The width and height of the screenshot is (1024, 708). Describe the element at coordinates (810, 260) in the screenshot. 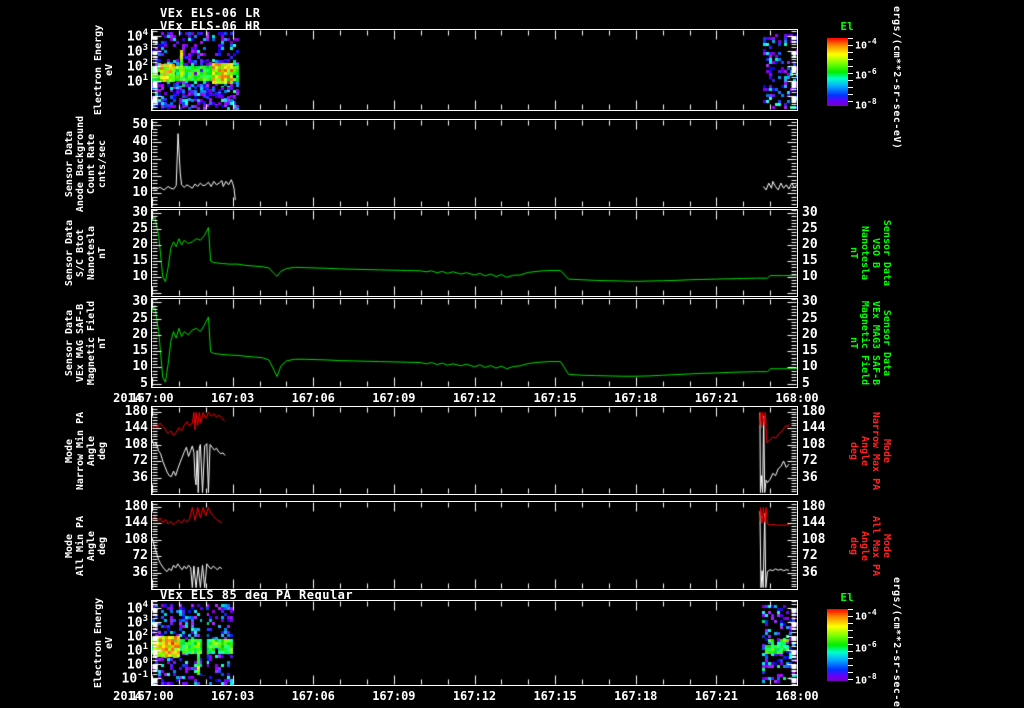

I see `ytick-label-right: 15` at that location.